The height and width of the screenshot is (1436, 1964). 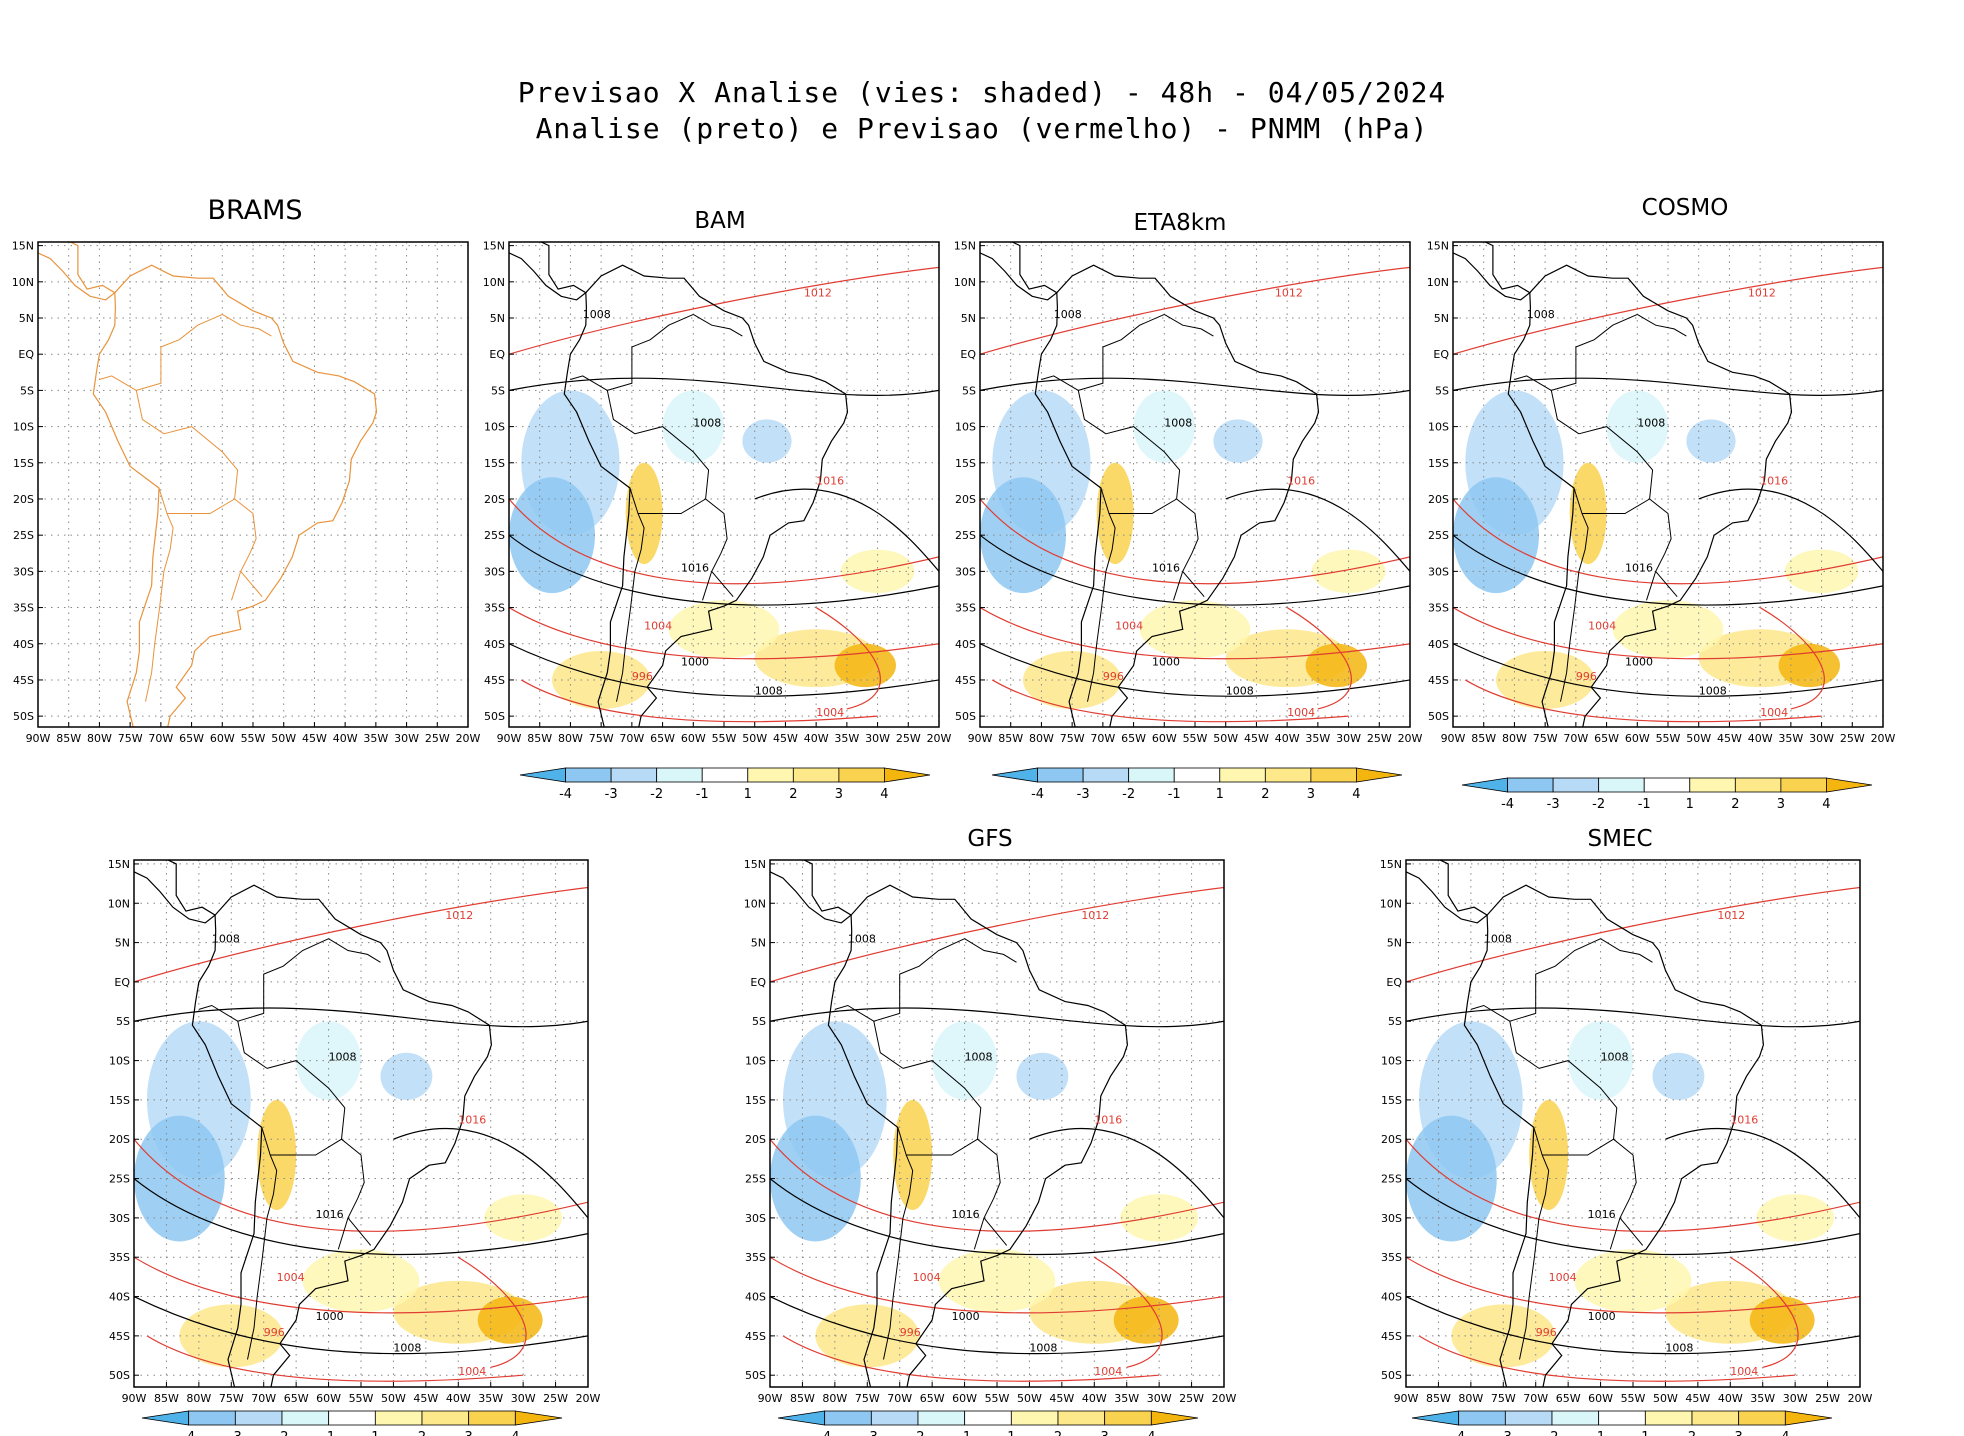 What do you see at coordinates (494, 246) in the screenshot?
I see `lat-label: 15N` at bounding box center [494, 246].